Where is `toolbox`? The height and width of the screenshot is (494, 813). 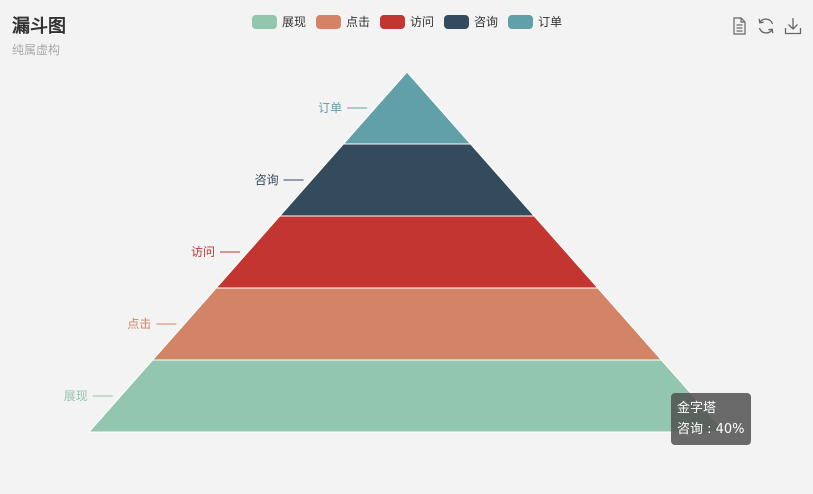
toolbox is located at coordinates (762, 26).